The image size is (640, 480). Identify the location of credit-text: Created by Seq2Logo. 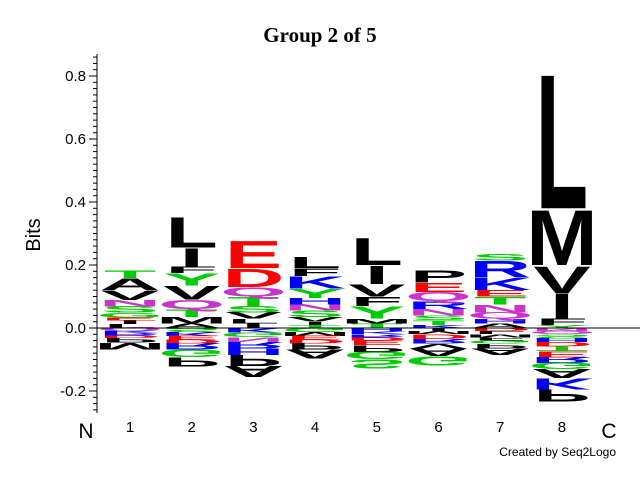
(557, 452).